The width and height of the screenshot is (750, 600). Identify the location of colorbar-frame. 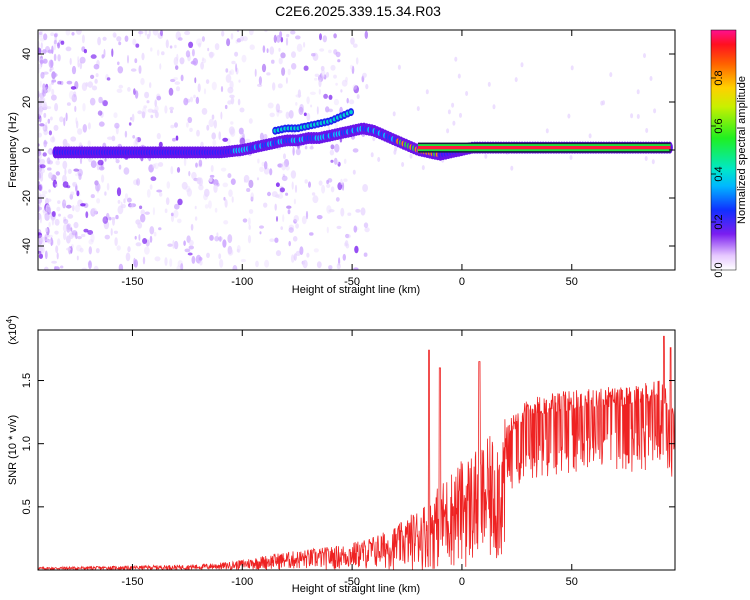
(723, 150).